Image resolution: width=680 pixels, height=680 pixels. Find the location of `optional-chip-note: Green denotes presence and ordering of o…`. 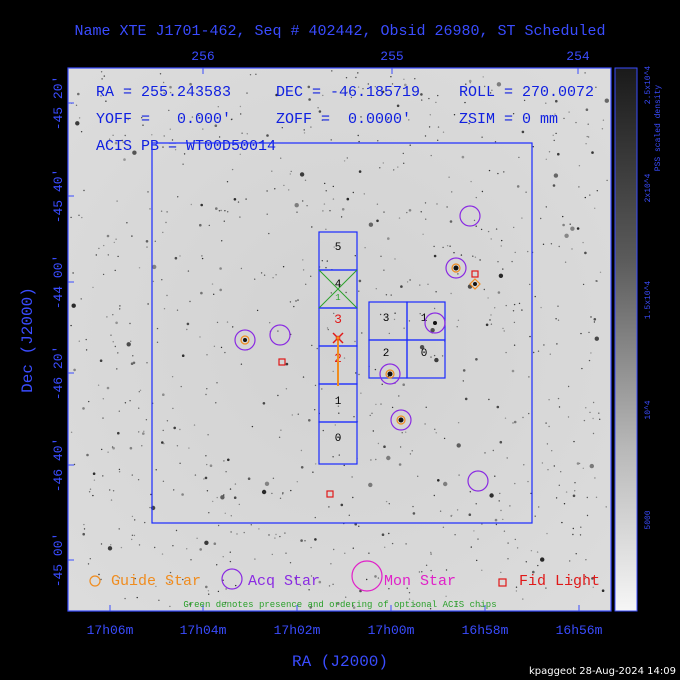

optional-chip-note: Green denotes presence and ordering of o… is located at coordinates (339, 605).